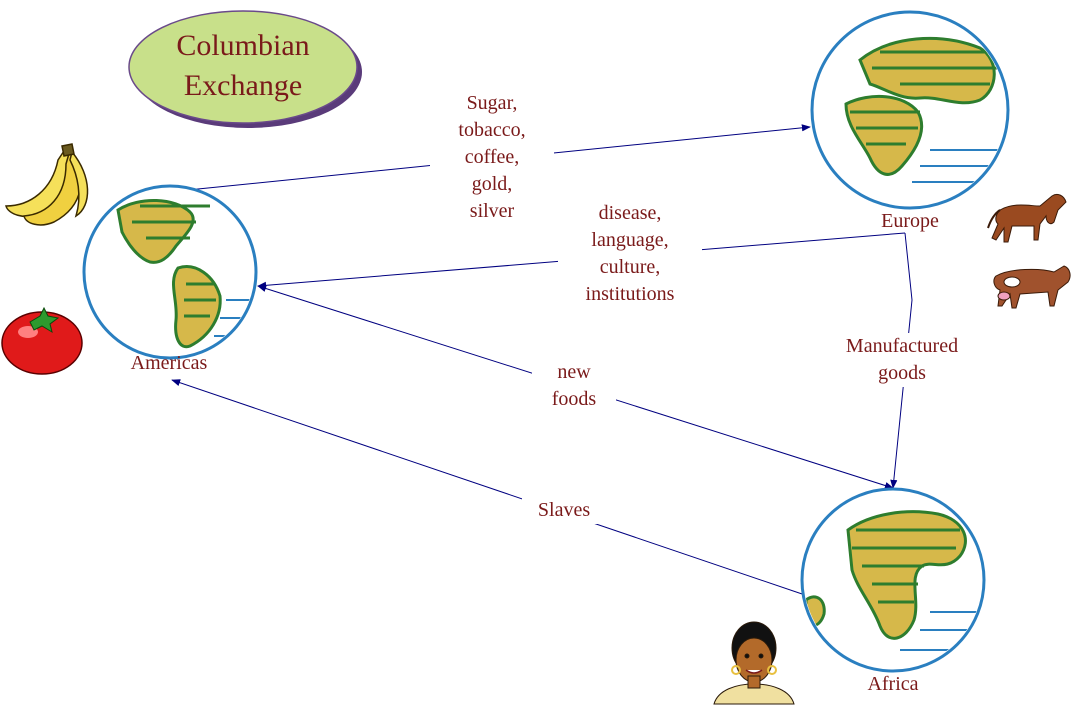 The width and height of the screenshot is (1074, 717). I want to click on flow-label-manufactured-goods: Manufactured goods, so click(902, 360).